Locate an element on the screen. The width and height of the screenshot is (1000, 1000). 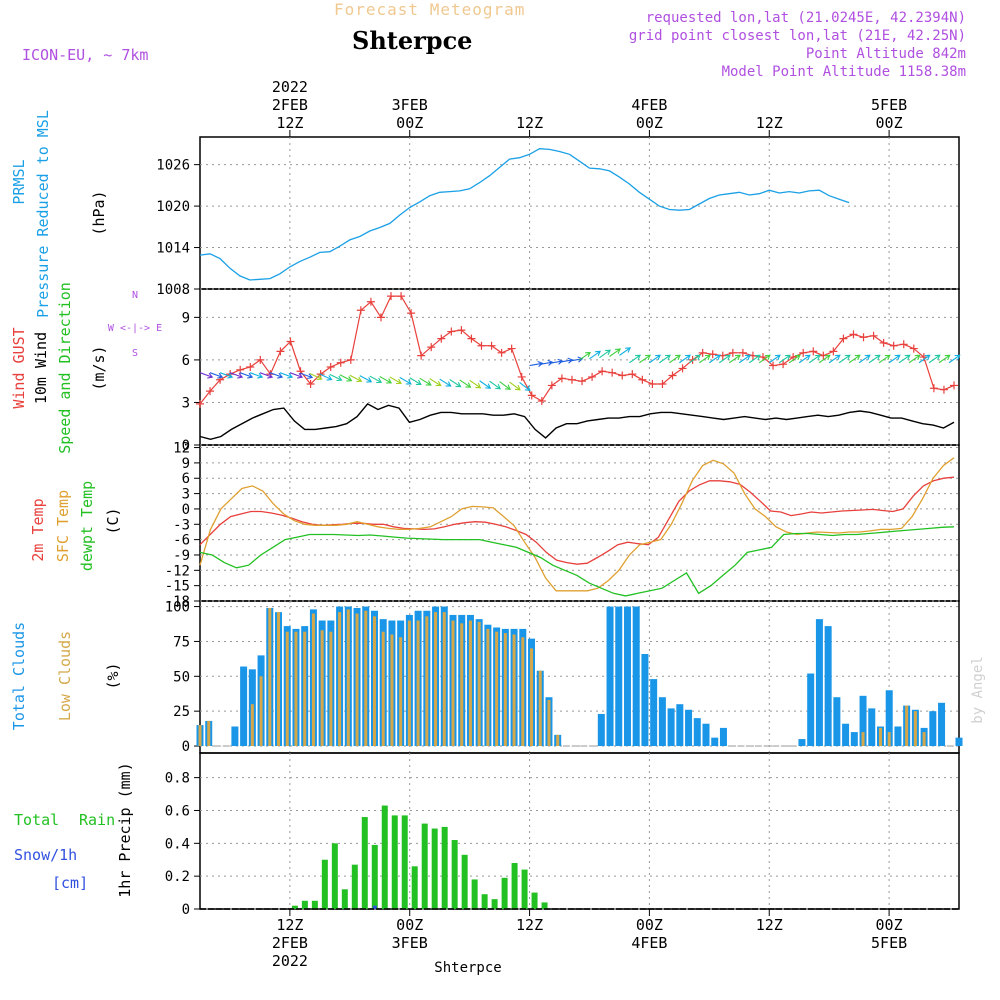
wind-unit: (m/s) is located at coordinates (99, 367).